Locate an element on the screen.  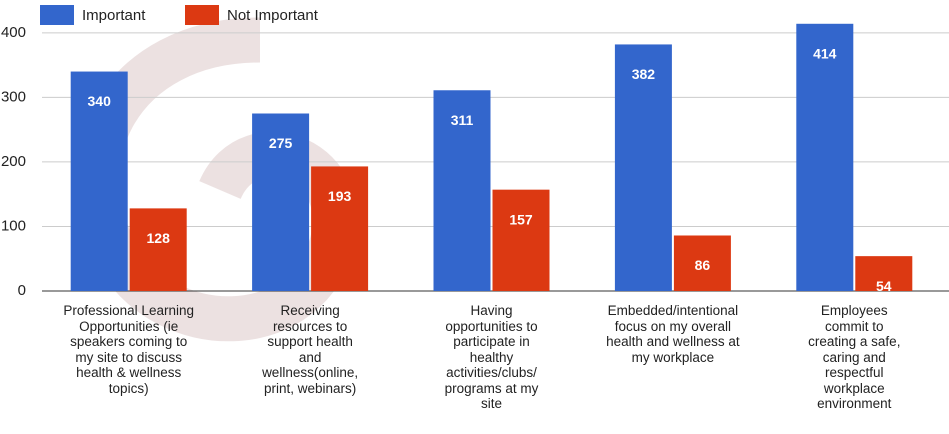
bar-value-label: 275 is located at coordinates (281, 143).